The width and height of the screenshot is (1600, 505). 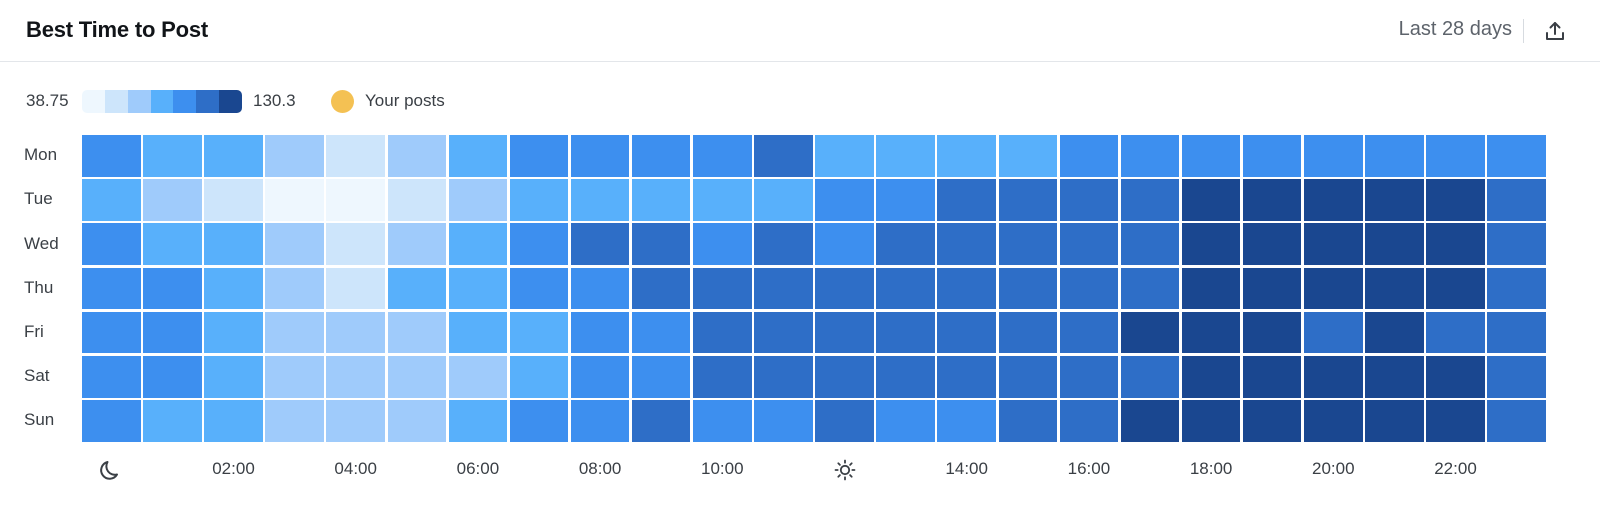 I want to click on export-button, so click(x=1555, y=31).